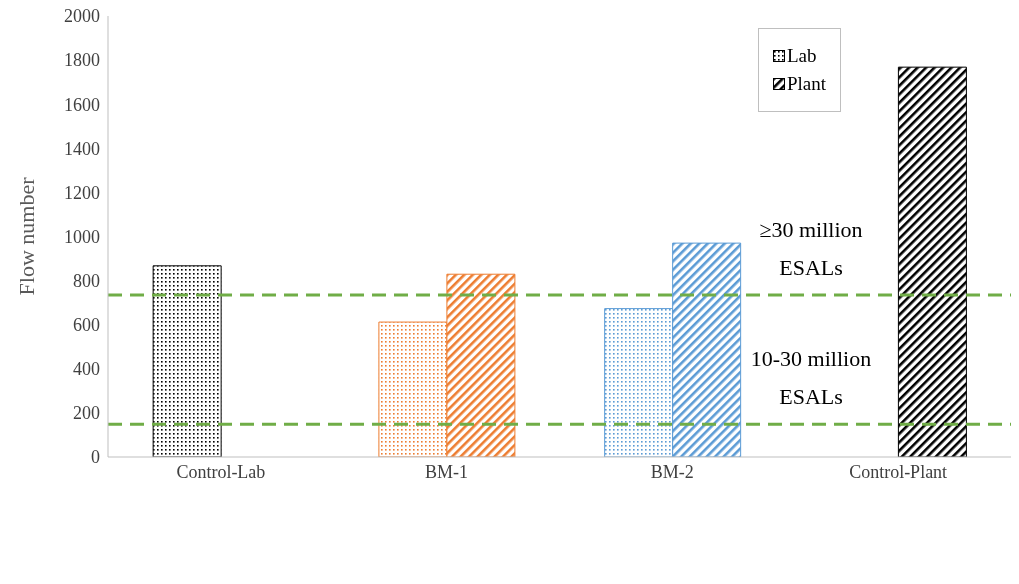 This screenshot has height=584, width=1019. What do you see at coordinates (82, 104) in the screenshot?
I see `y-tick-label: 1600` at bounding box center [82, 104].